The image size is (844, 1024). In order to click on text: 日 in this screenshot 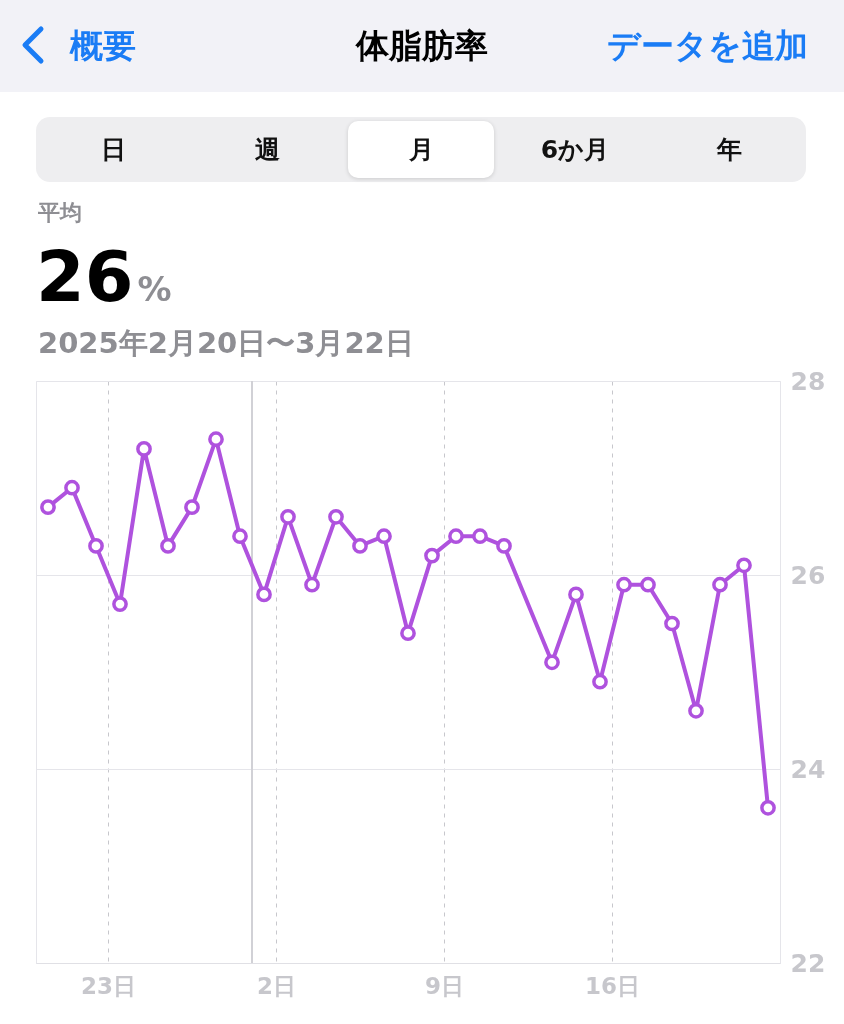, I will do `click(113, 150)`.